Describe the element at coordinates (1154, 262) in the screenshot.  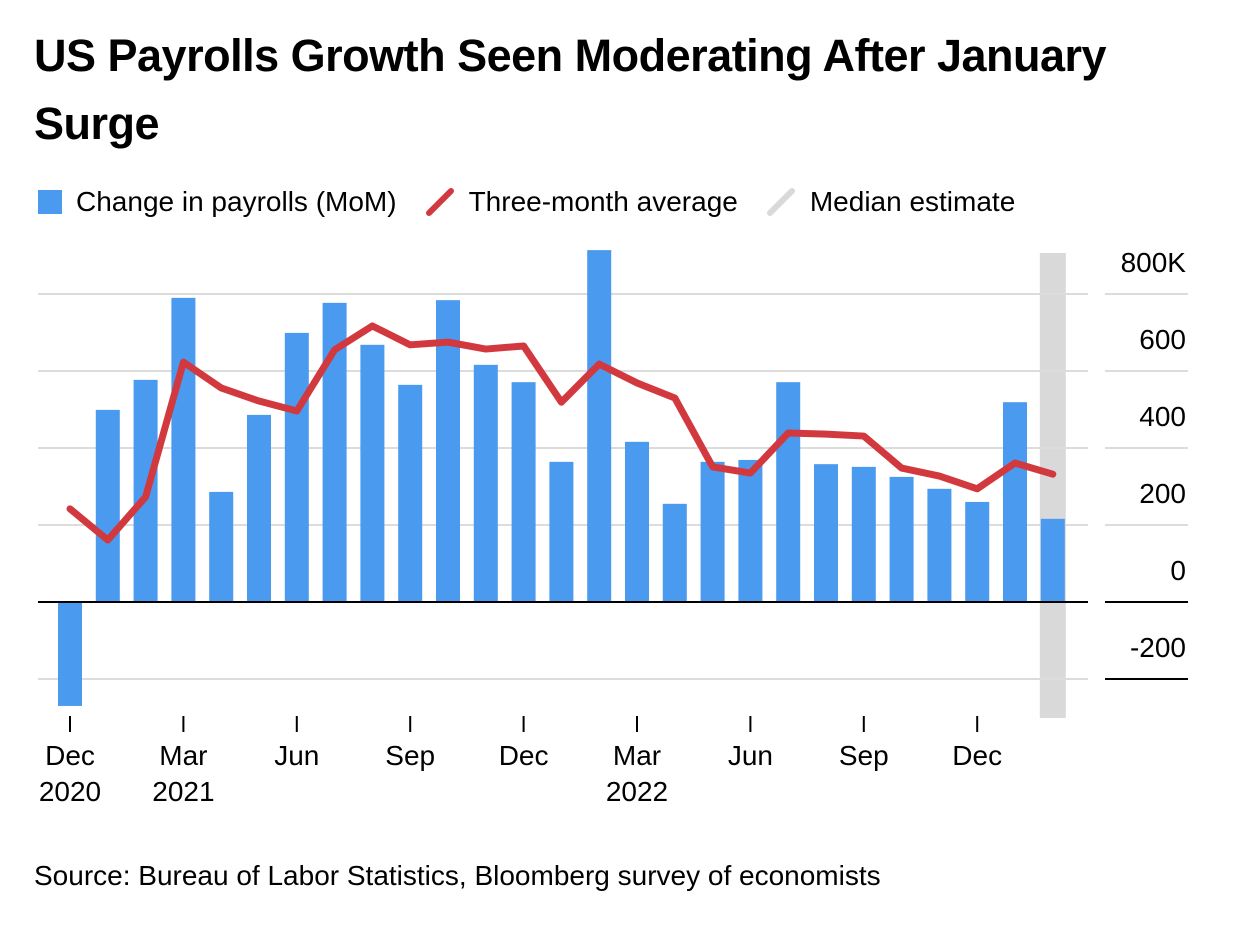
I see `ytick-label: 800K` at that location.